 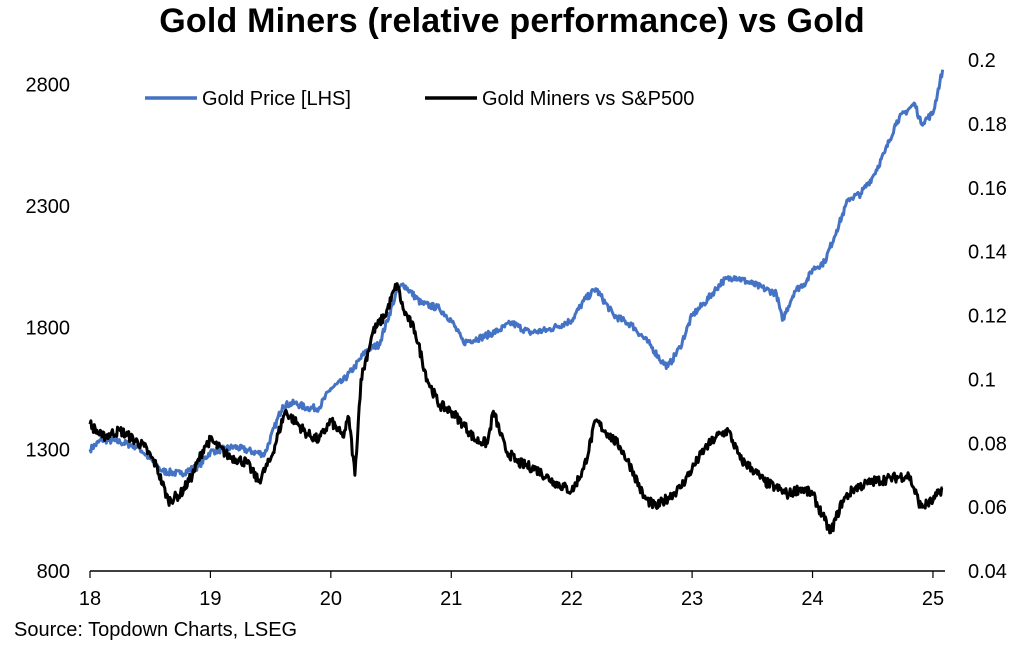 What do you see at coordinates (982, 61) in the screenshot?
I see `right-tick-label: 0.2` at bounding box center [982, 61].